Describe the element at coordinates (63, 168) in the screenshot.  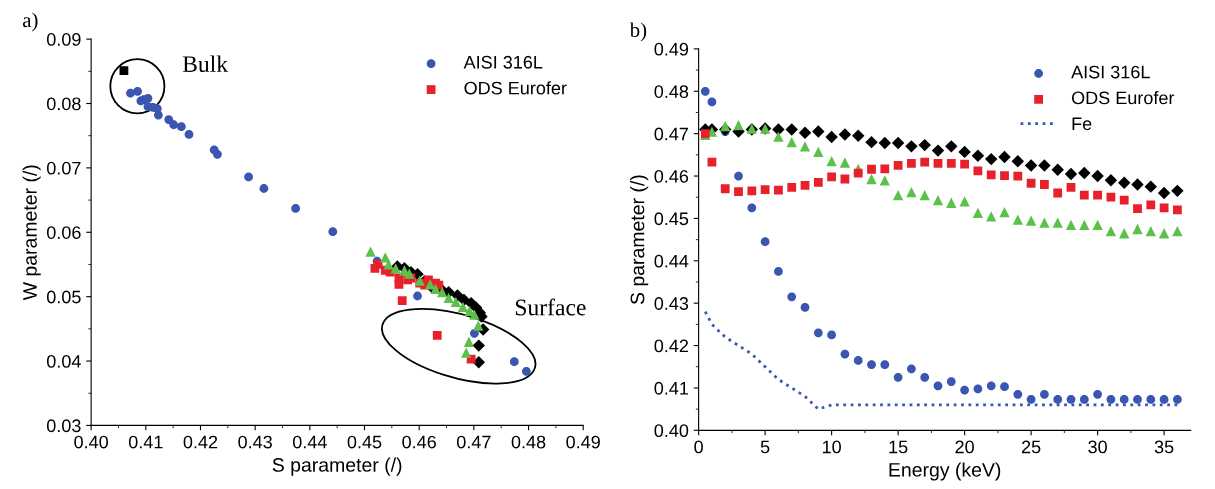
I see `y-tick-label: 0.07` at that location.